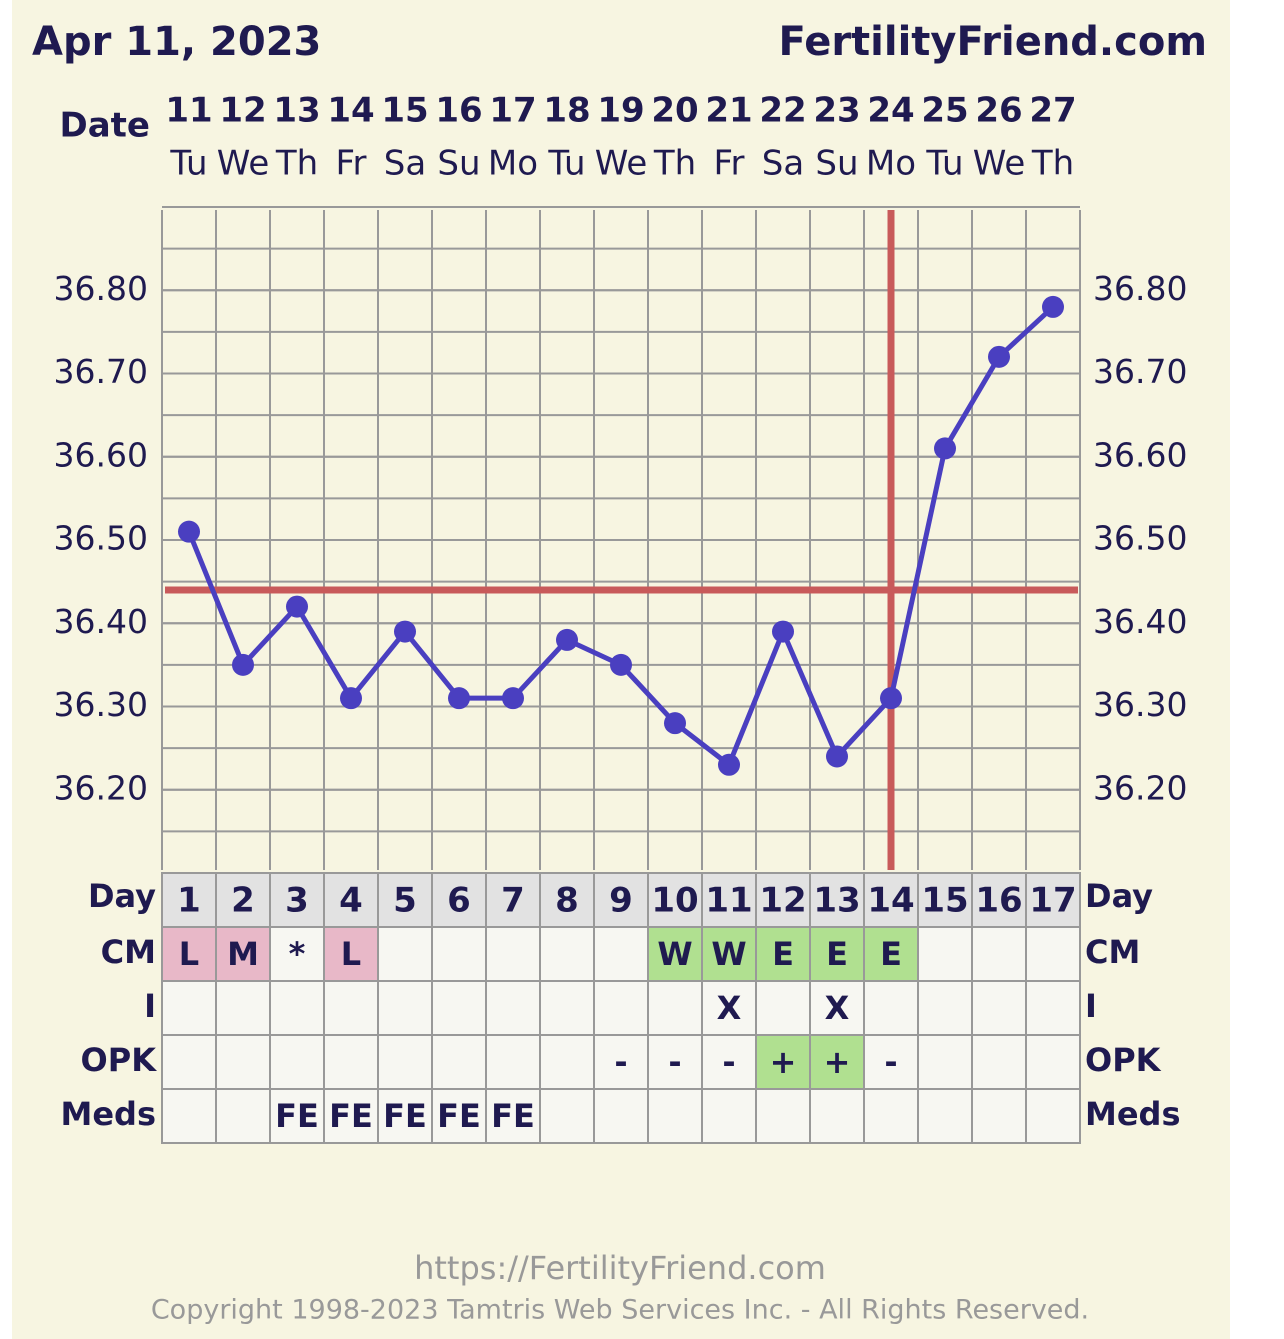  What do you see at coordinates (620, 1268) in the screenshot?
I see `footer-url: https://FertilityFriend.com` at bounding box center [620, 1268].